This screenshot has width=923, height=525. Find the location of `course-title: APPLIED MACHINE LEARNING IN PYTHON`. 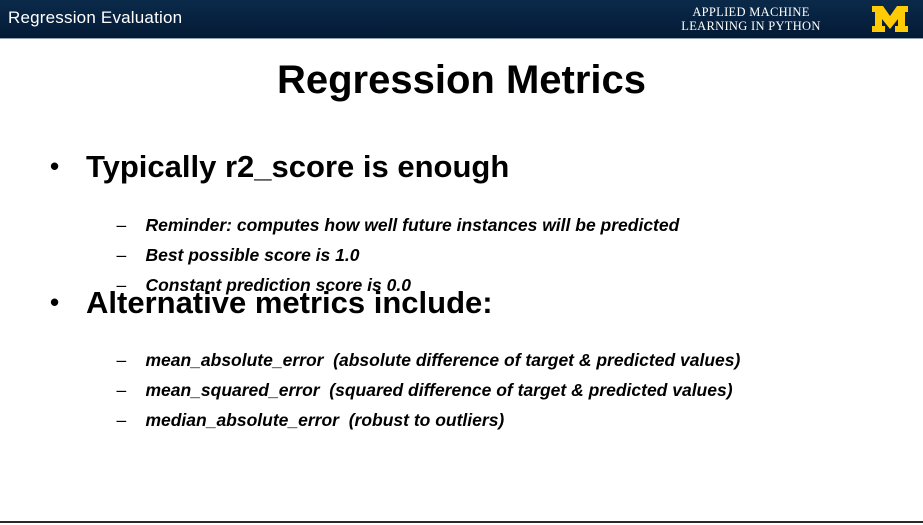

course-title: APPLIED MACHINE LEARNING IN PYTHON is located at coordinates (751, 19).